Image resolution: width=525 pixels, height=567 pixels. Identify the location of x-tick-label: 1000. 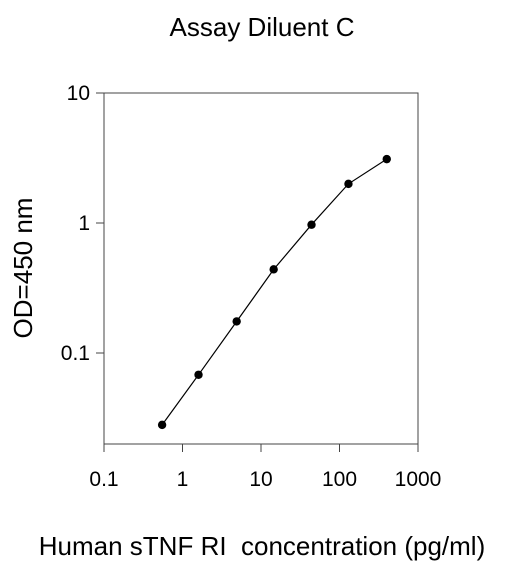
(418, 479).